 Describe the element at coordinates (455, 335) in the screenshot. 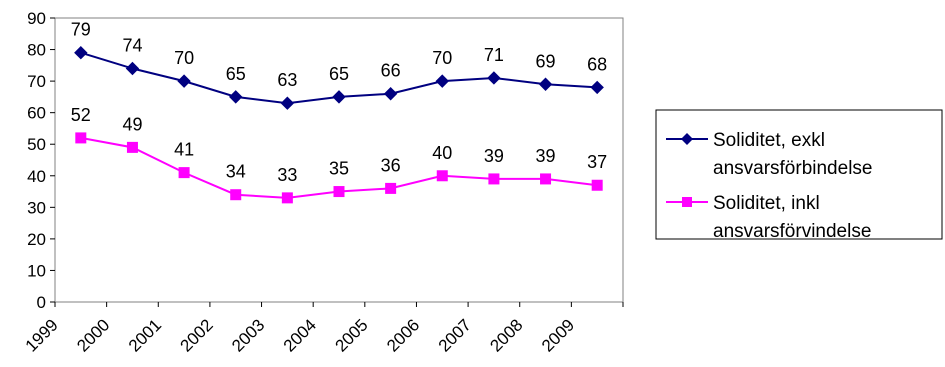

I see `x-tick-label: 2007` at that location.